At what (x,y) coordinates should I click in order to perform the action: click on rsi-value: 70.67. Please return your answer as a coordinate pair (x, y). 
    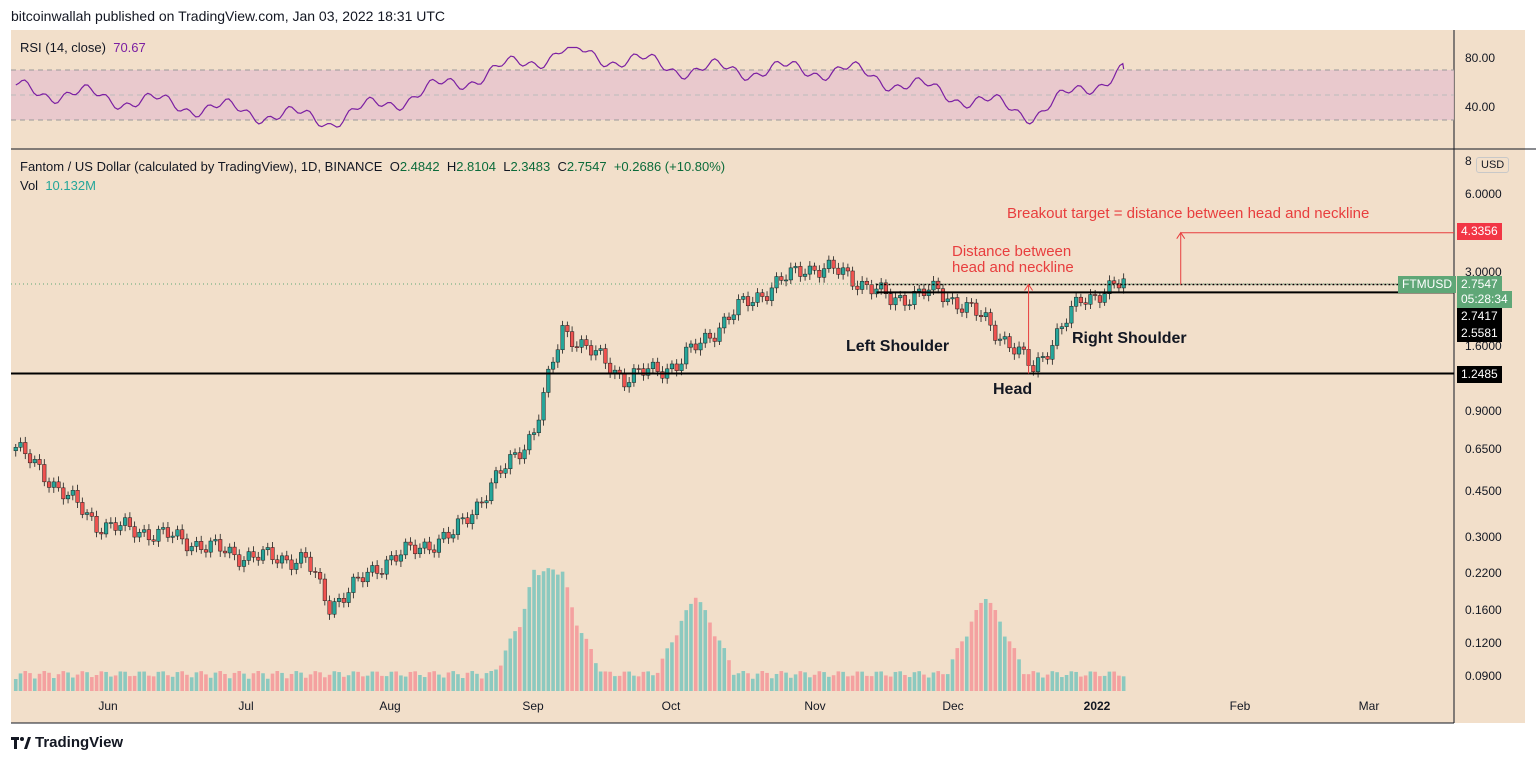
    Looking at the image, I should click on (129, 47).